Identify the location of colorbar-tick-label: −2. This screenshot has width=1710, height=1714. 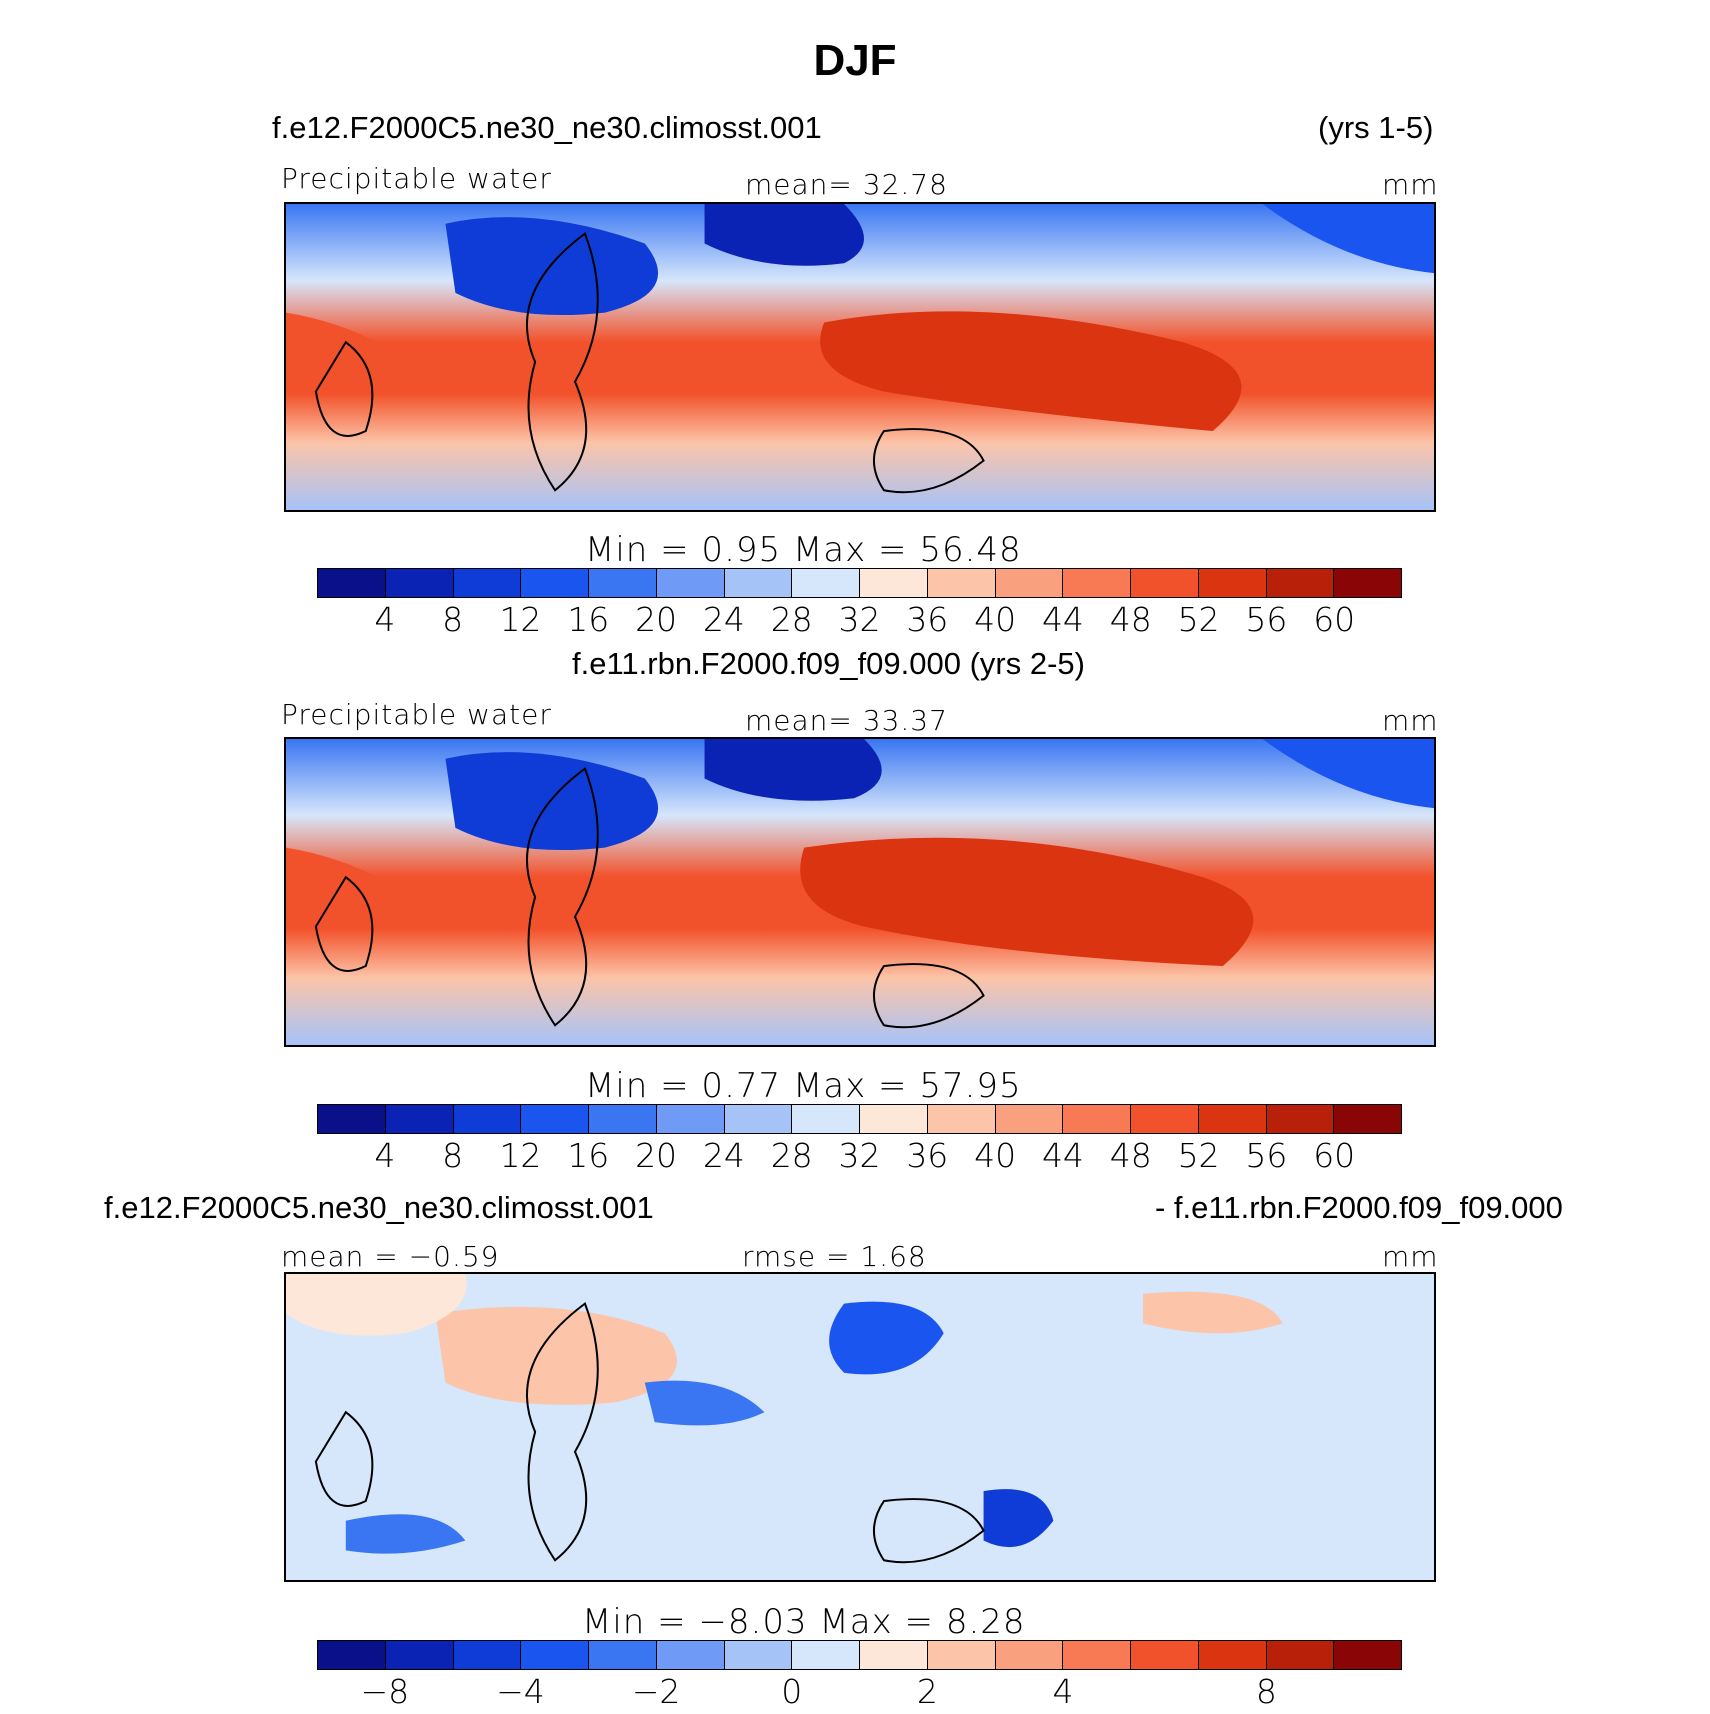
(656, 1691).